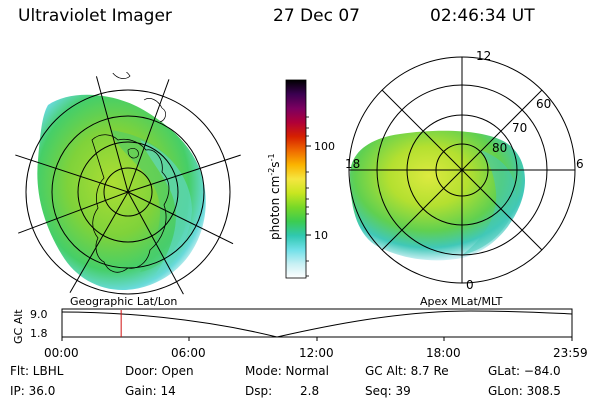 The height and width of the screenshot is (400, 600). I want to click on mlat-label-60: 60, so click(543, 104).